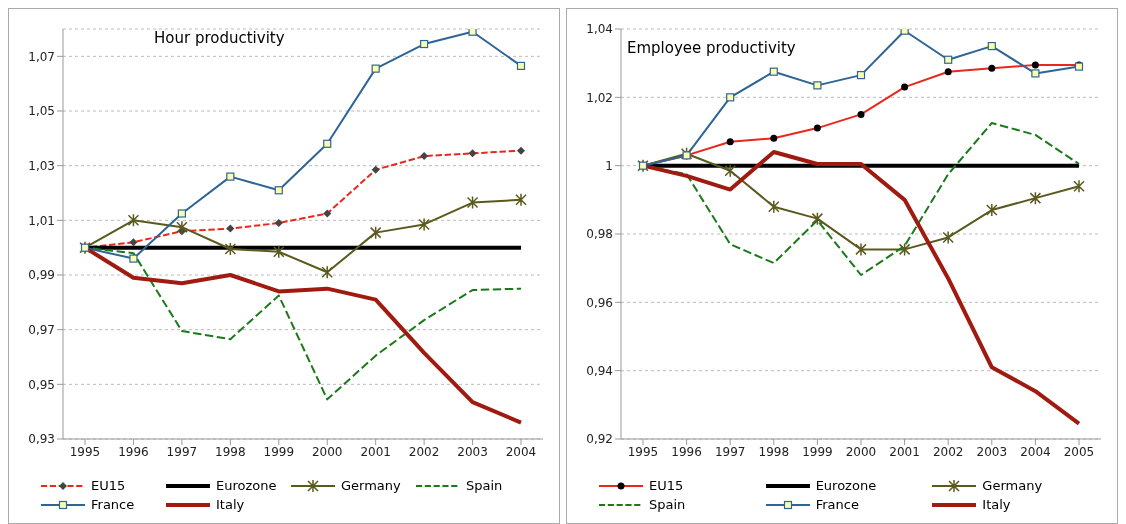  I want to click on y-tick-label: 0,92, so click(599, 439).